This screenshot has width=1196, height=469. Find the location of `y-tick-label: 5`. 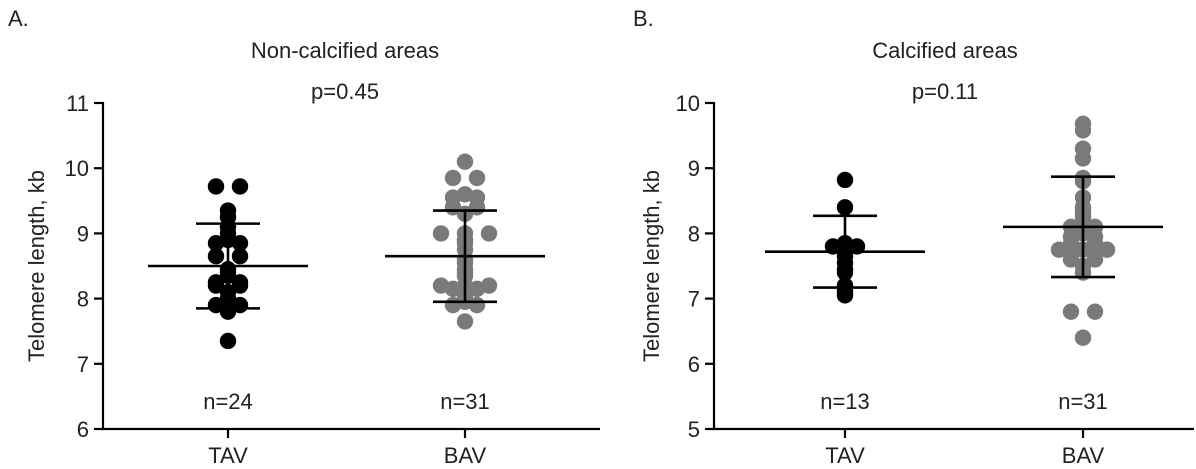

y-tick-label: 5 is located at coordinates (694, 429).